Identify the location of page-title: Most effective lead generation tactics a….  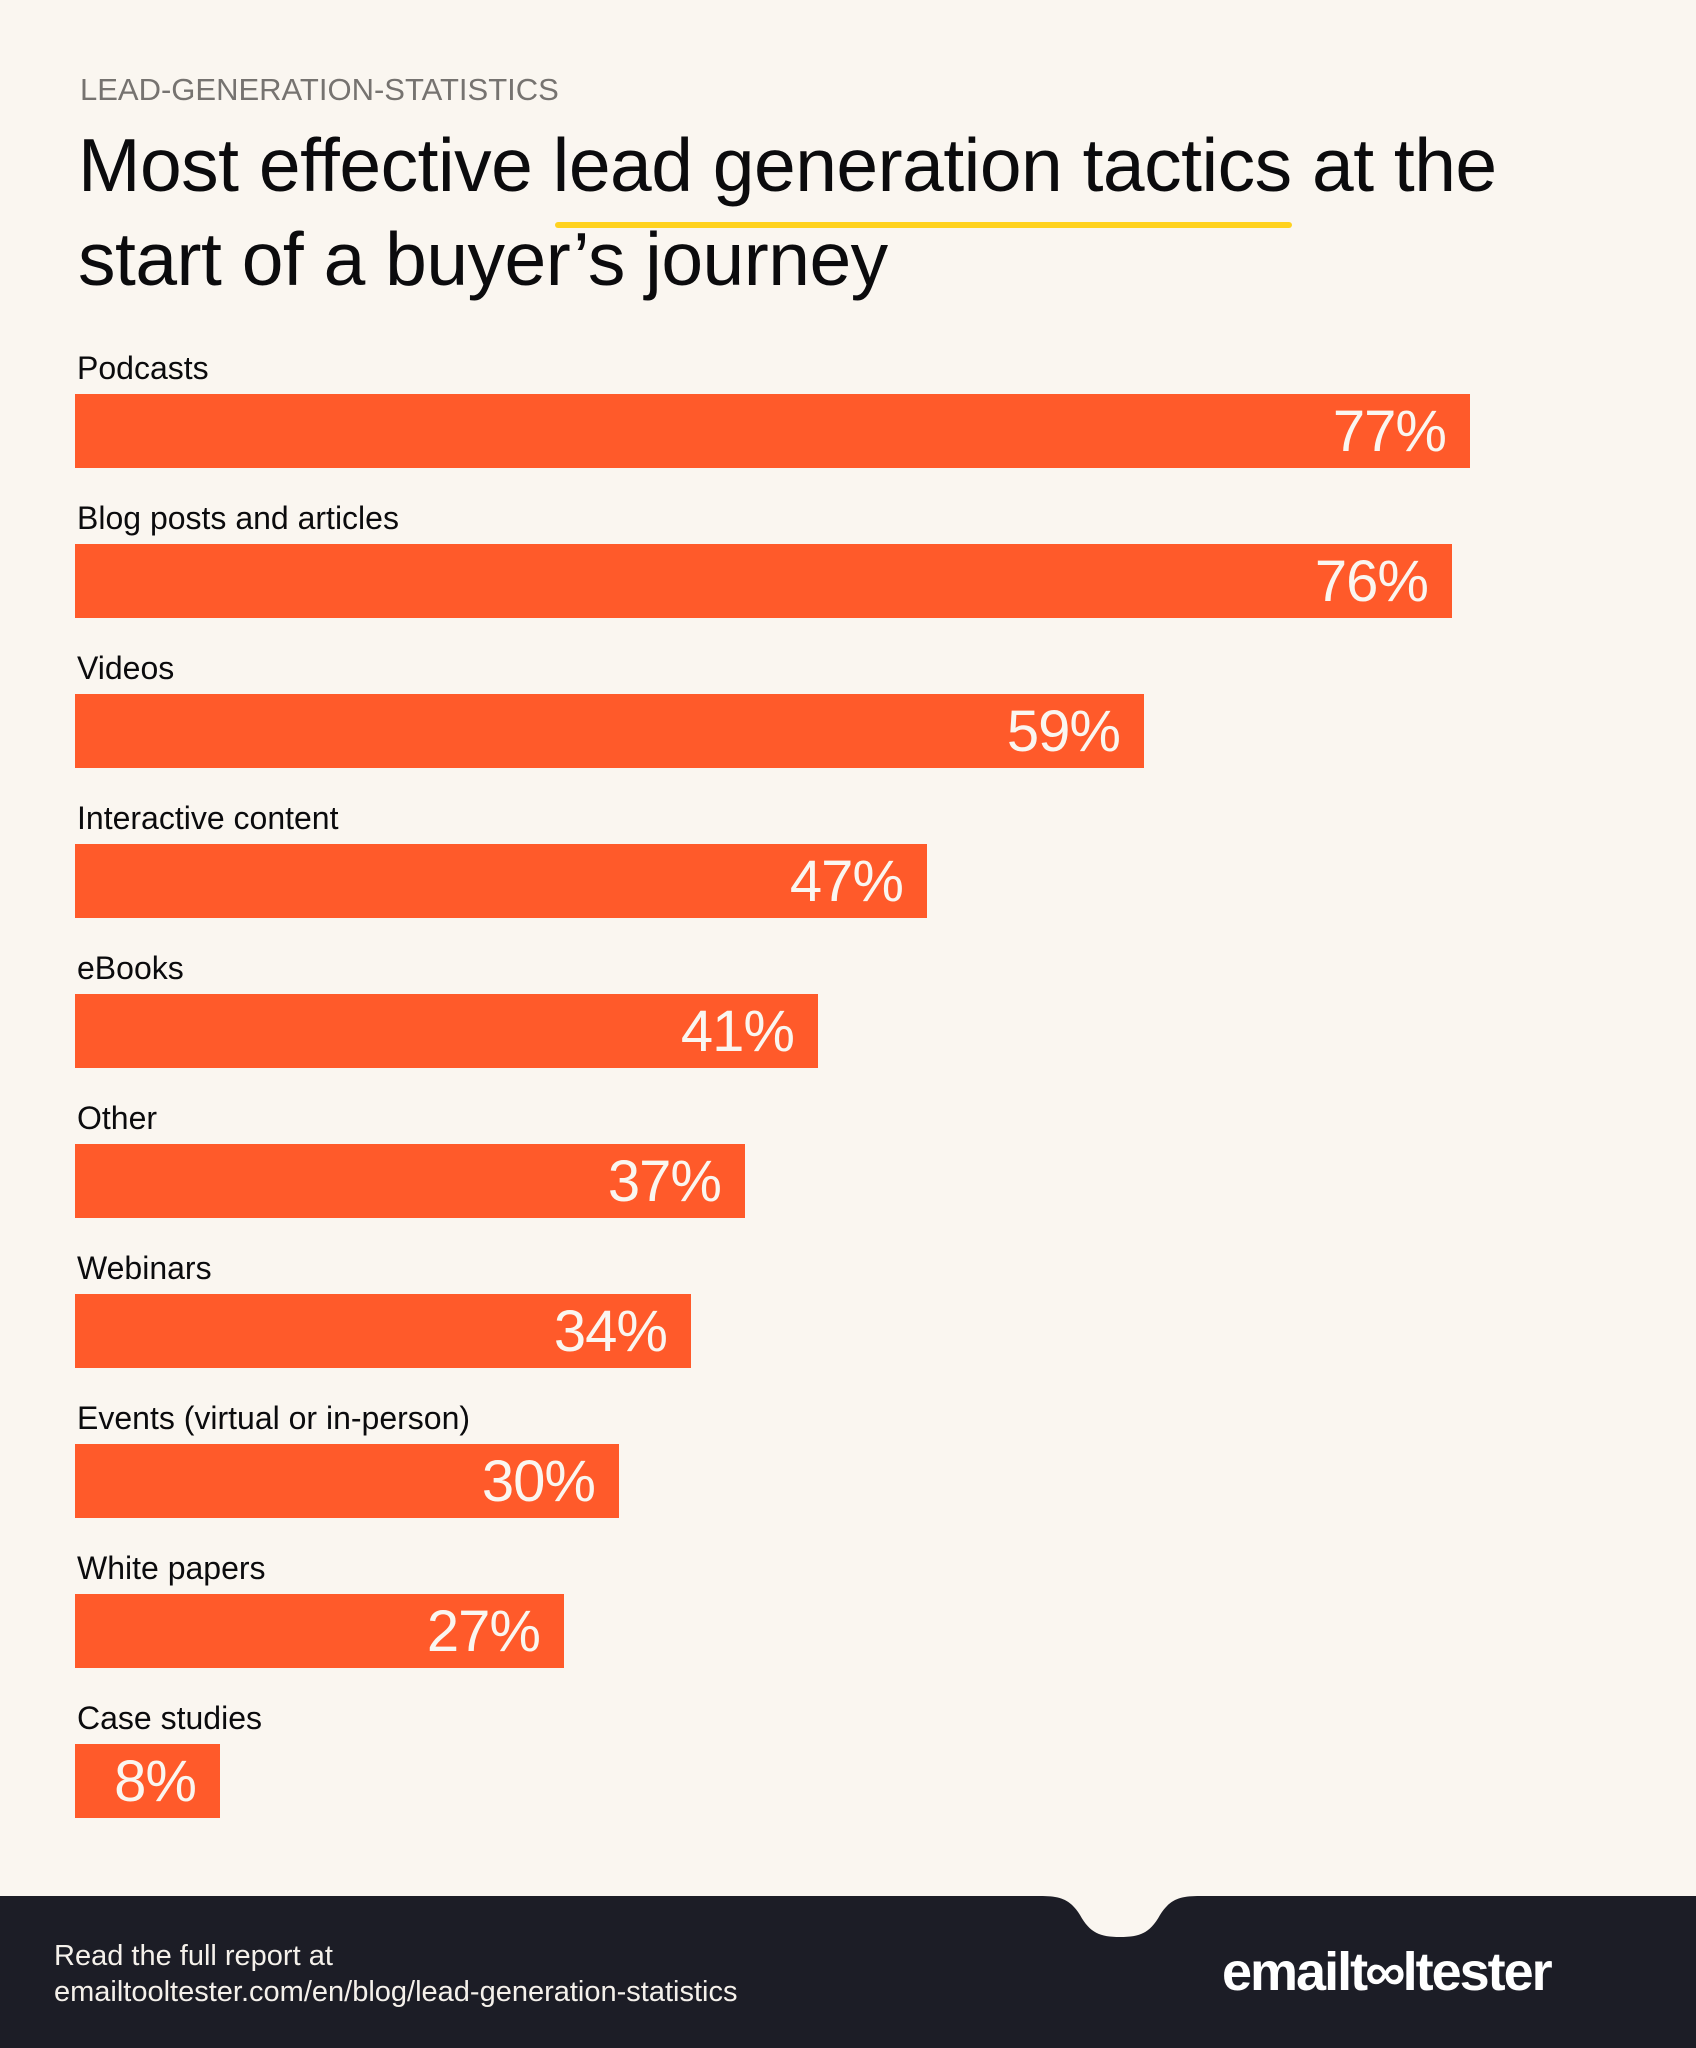
(858, 212).